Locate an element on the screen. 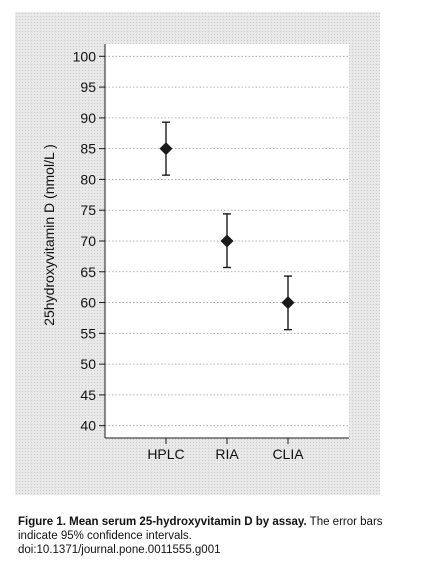  y-tick-label: 65 is located at coordinates (88, 272).